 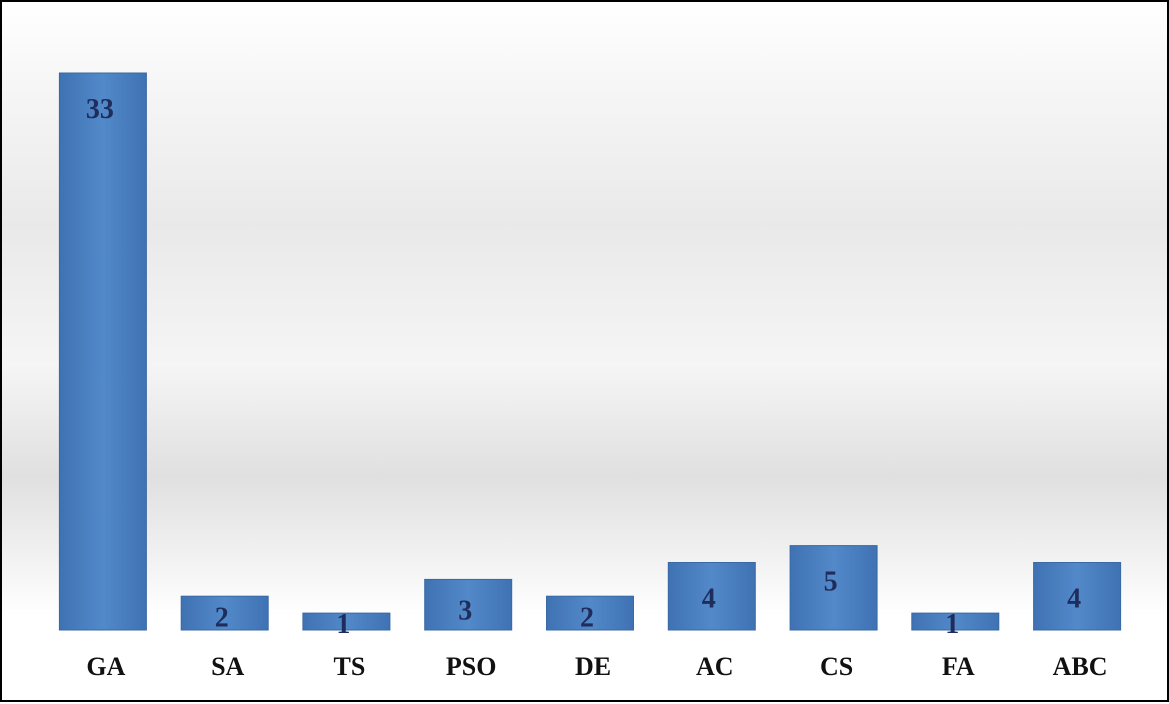 What do you see at coordinates (227, 666) in the screenshot?
I see `x-tick-label-sa: SA` at bounding box center [227, 666].